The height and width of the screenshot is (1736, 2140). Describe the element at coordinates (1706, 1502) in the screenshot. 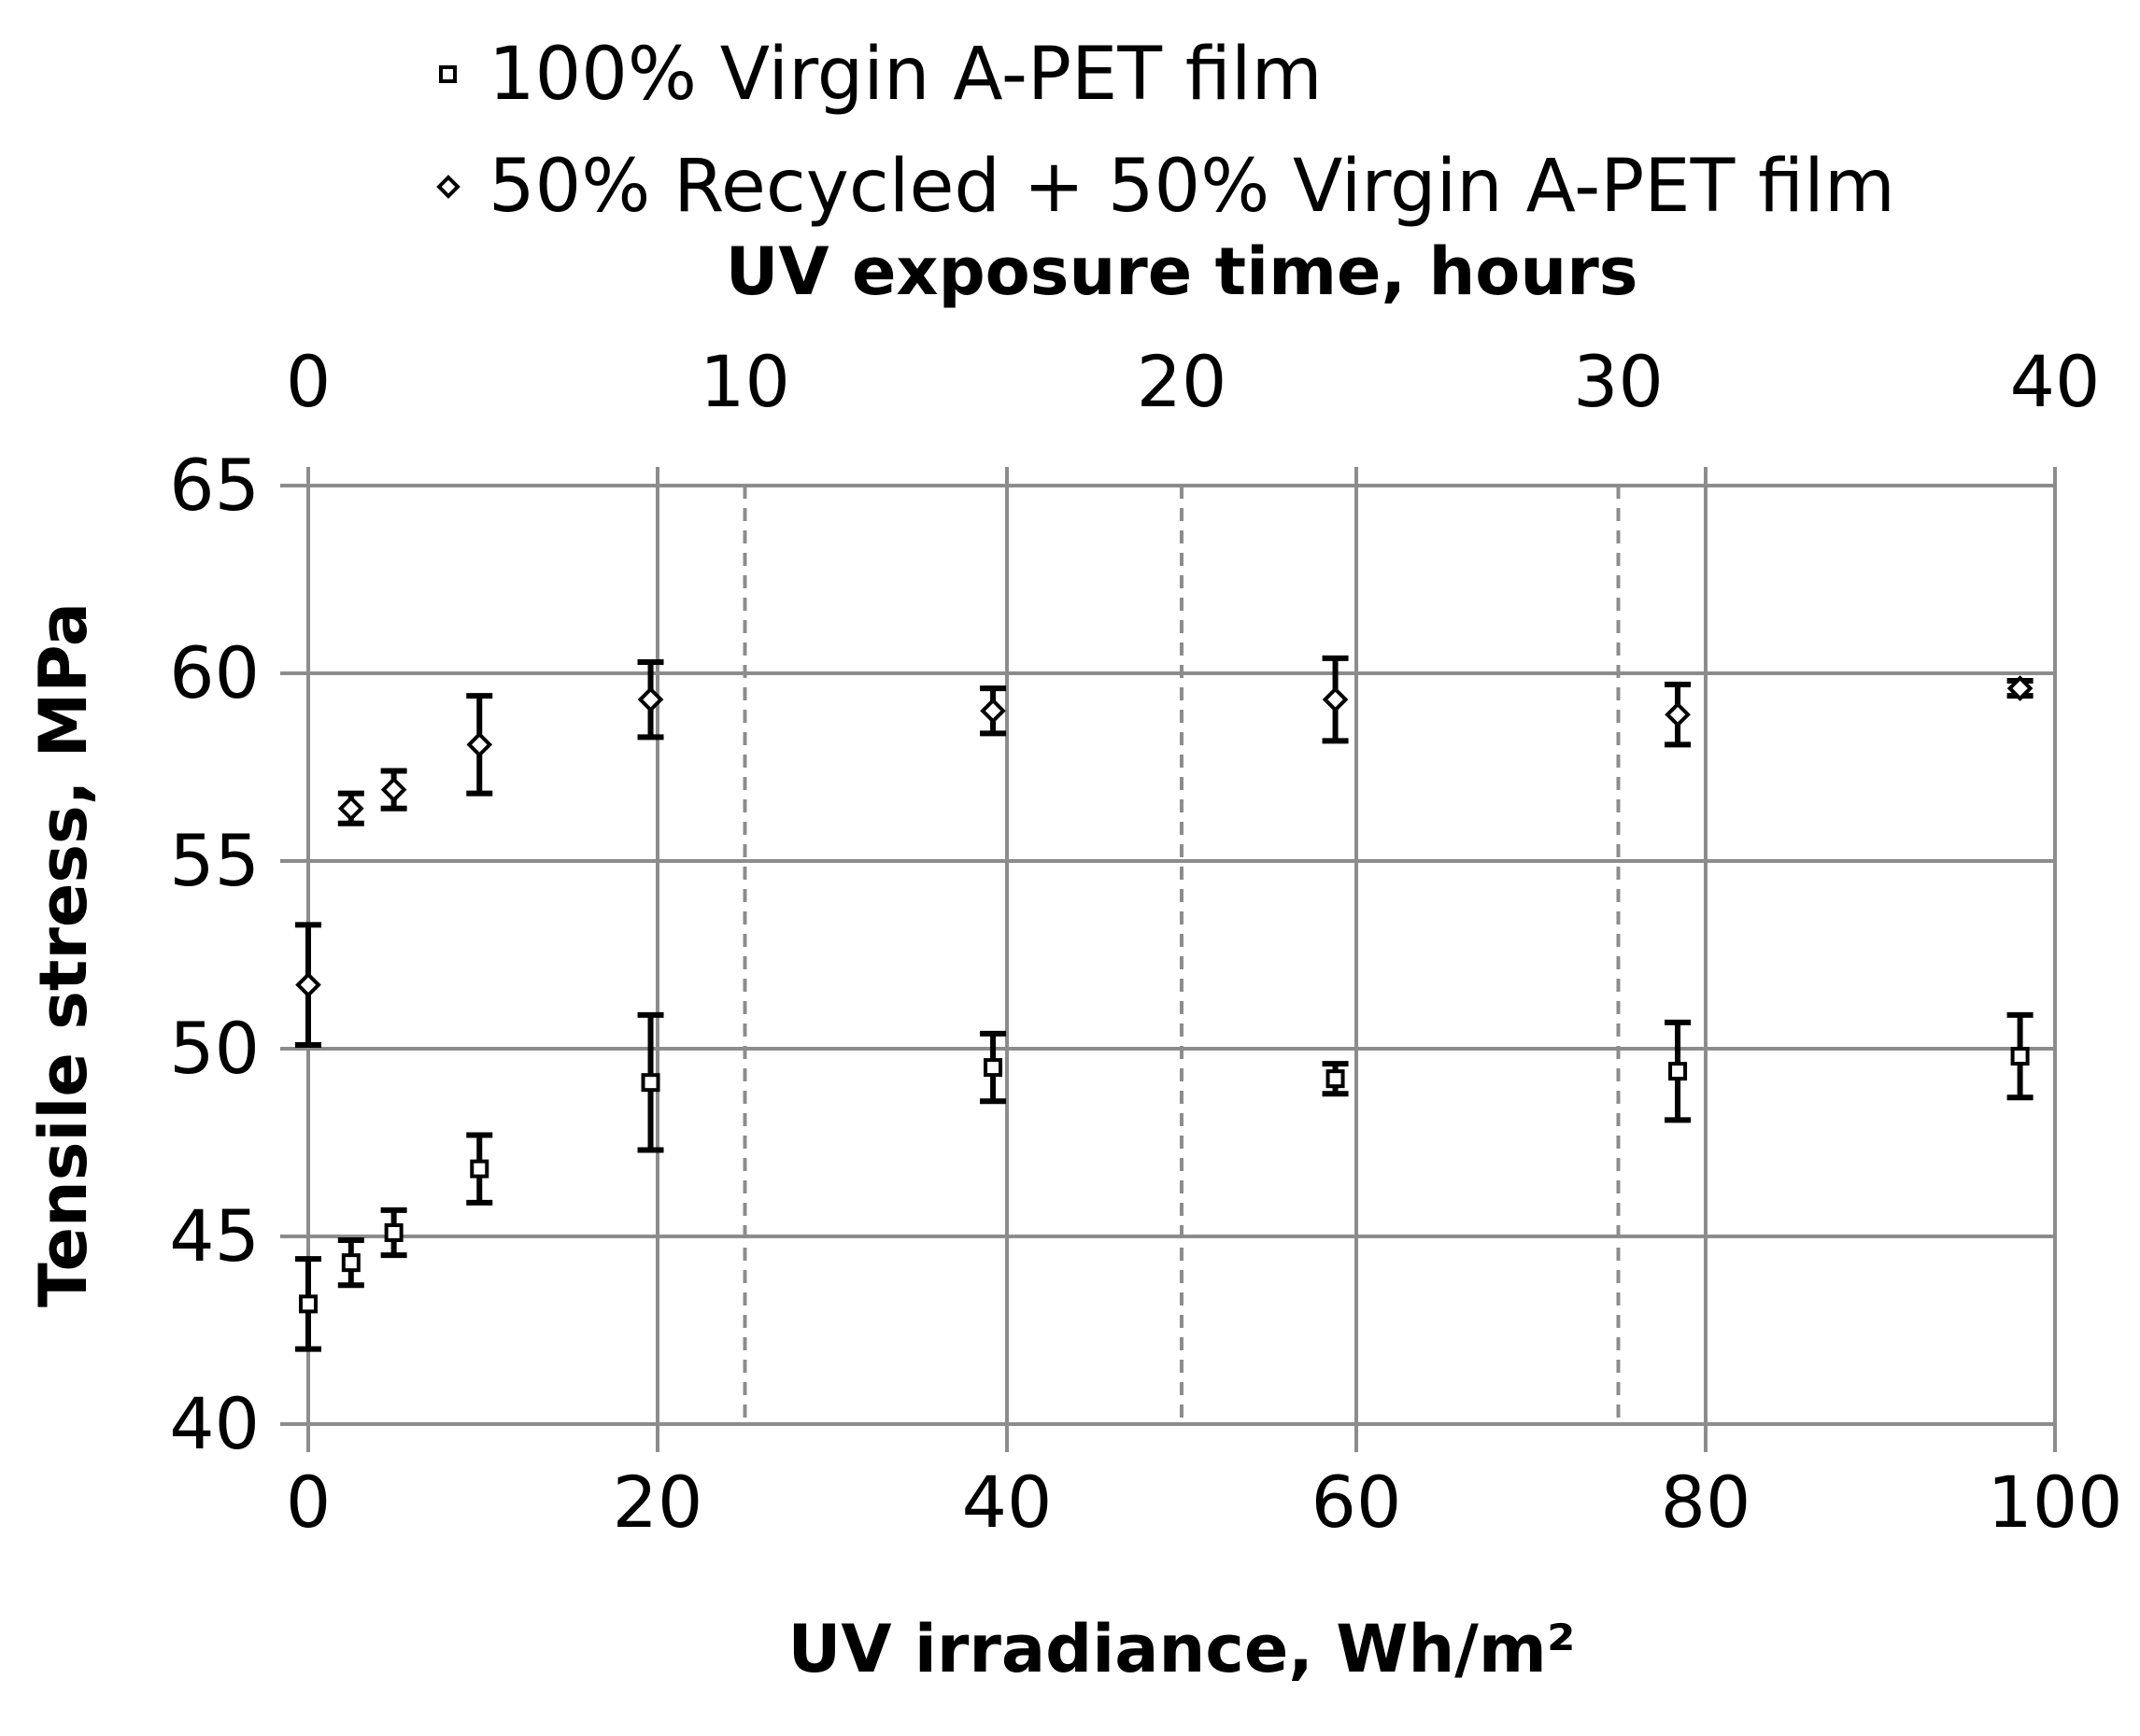

I see `x-tick-label: 80` at that location.